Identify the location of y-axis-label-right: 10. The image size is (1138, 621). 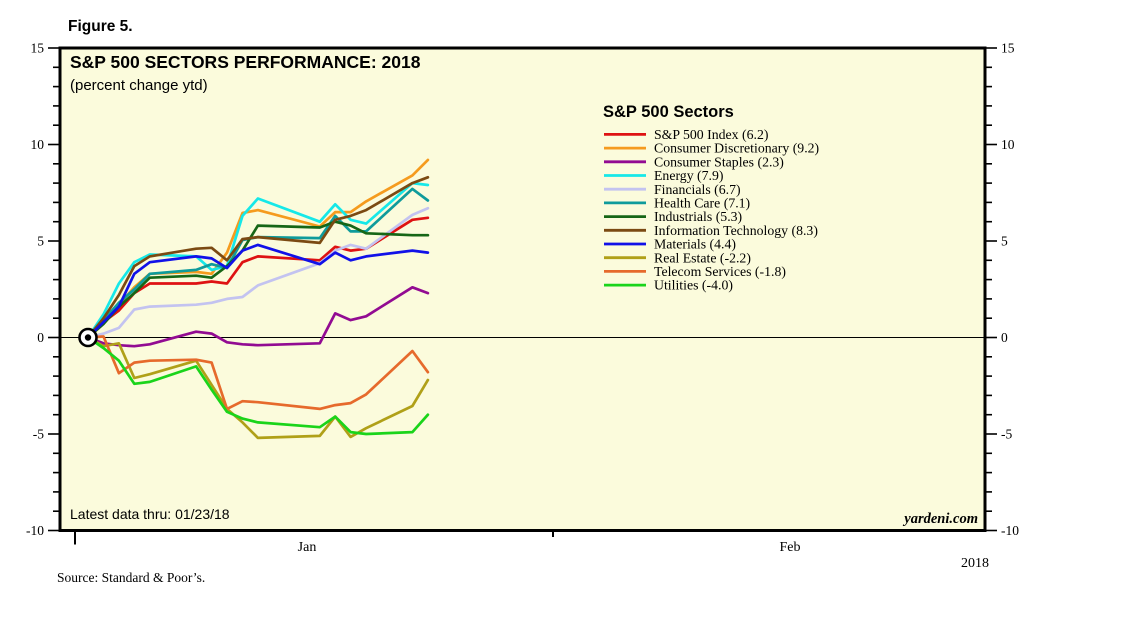
(1008, 144).